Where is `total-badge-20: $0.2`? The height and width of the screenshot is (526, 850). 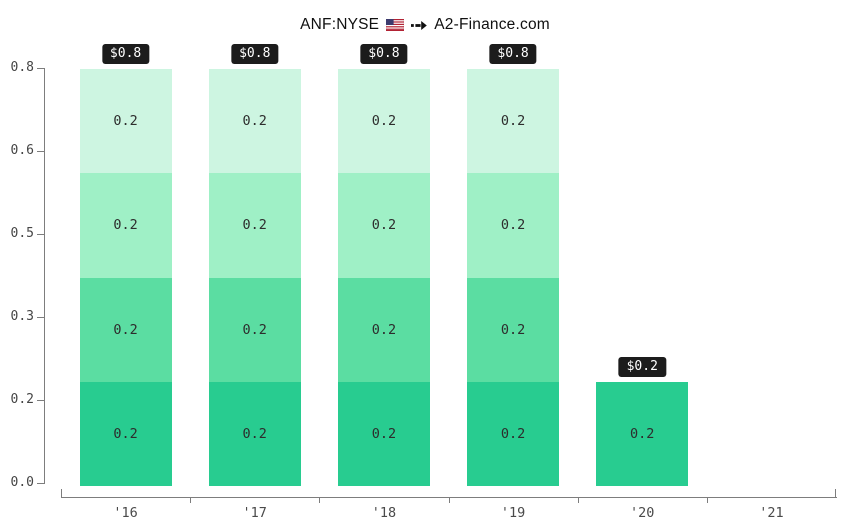 total-badge-20: $0.2 is located at coordinates (642, 366).